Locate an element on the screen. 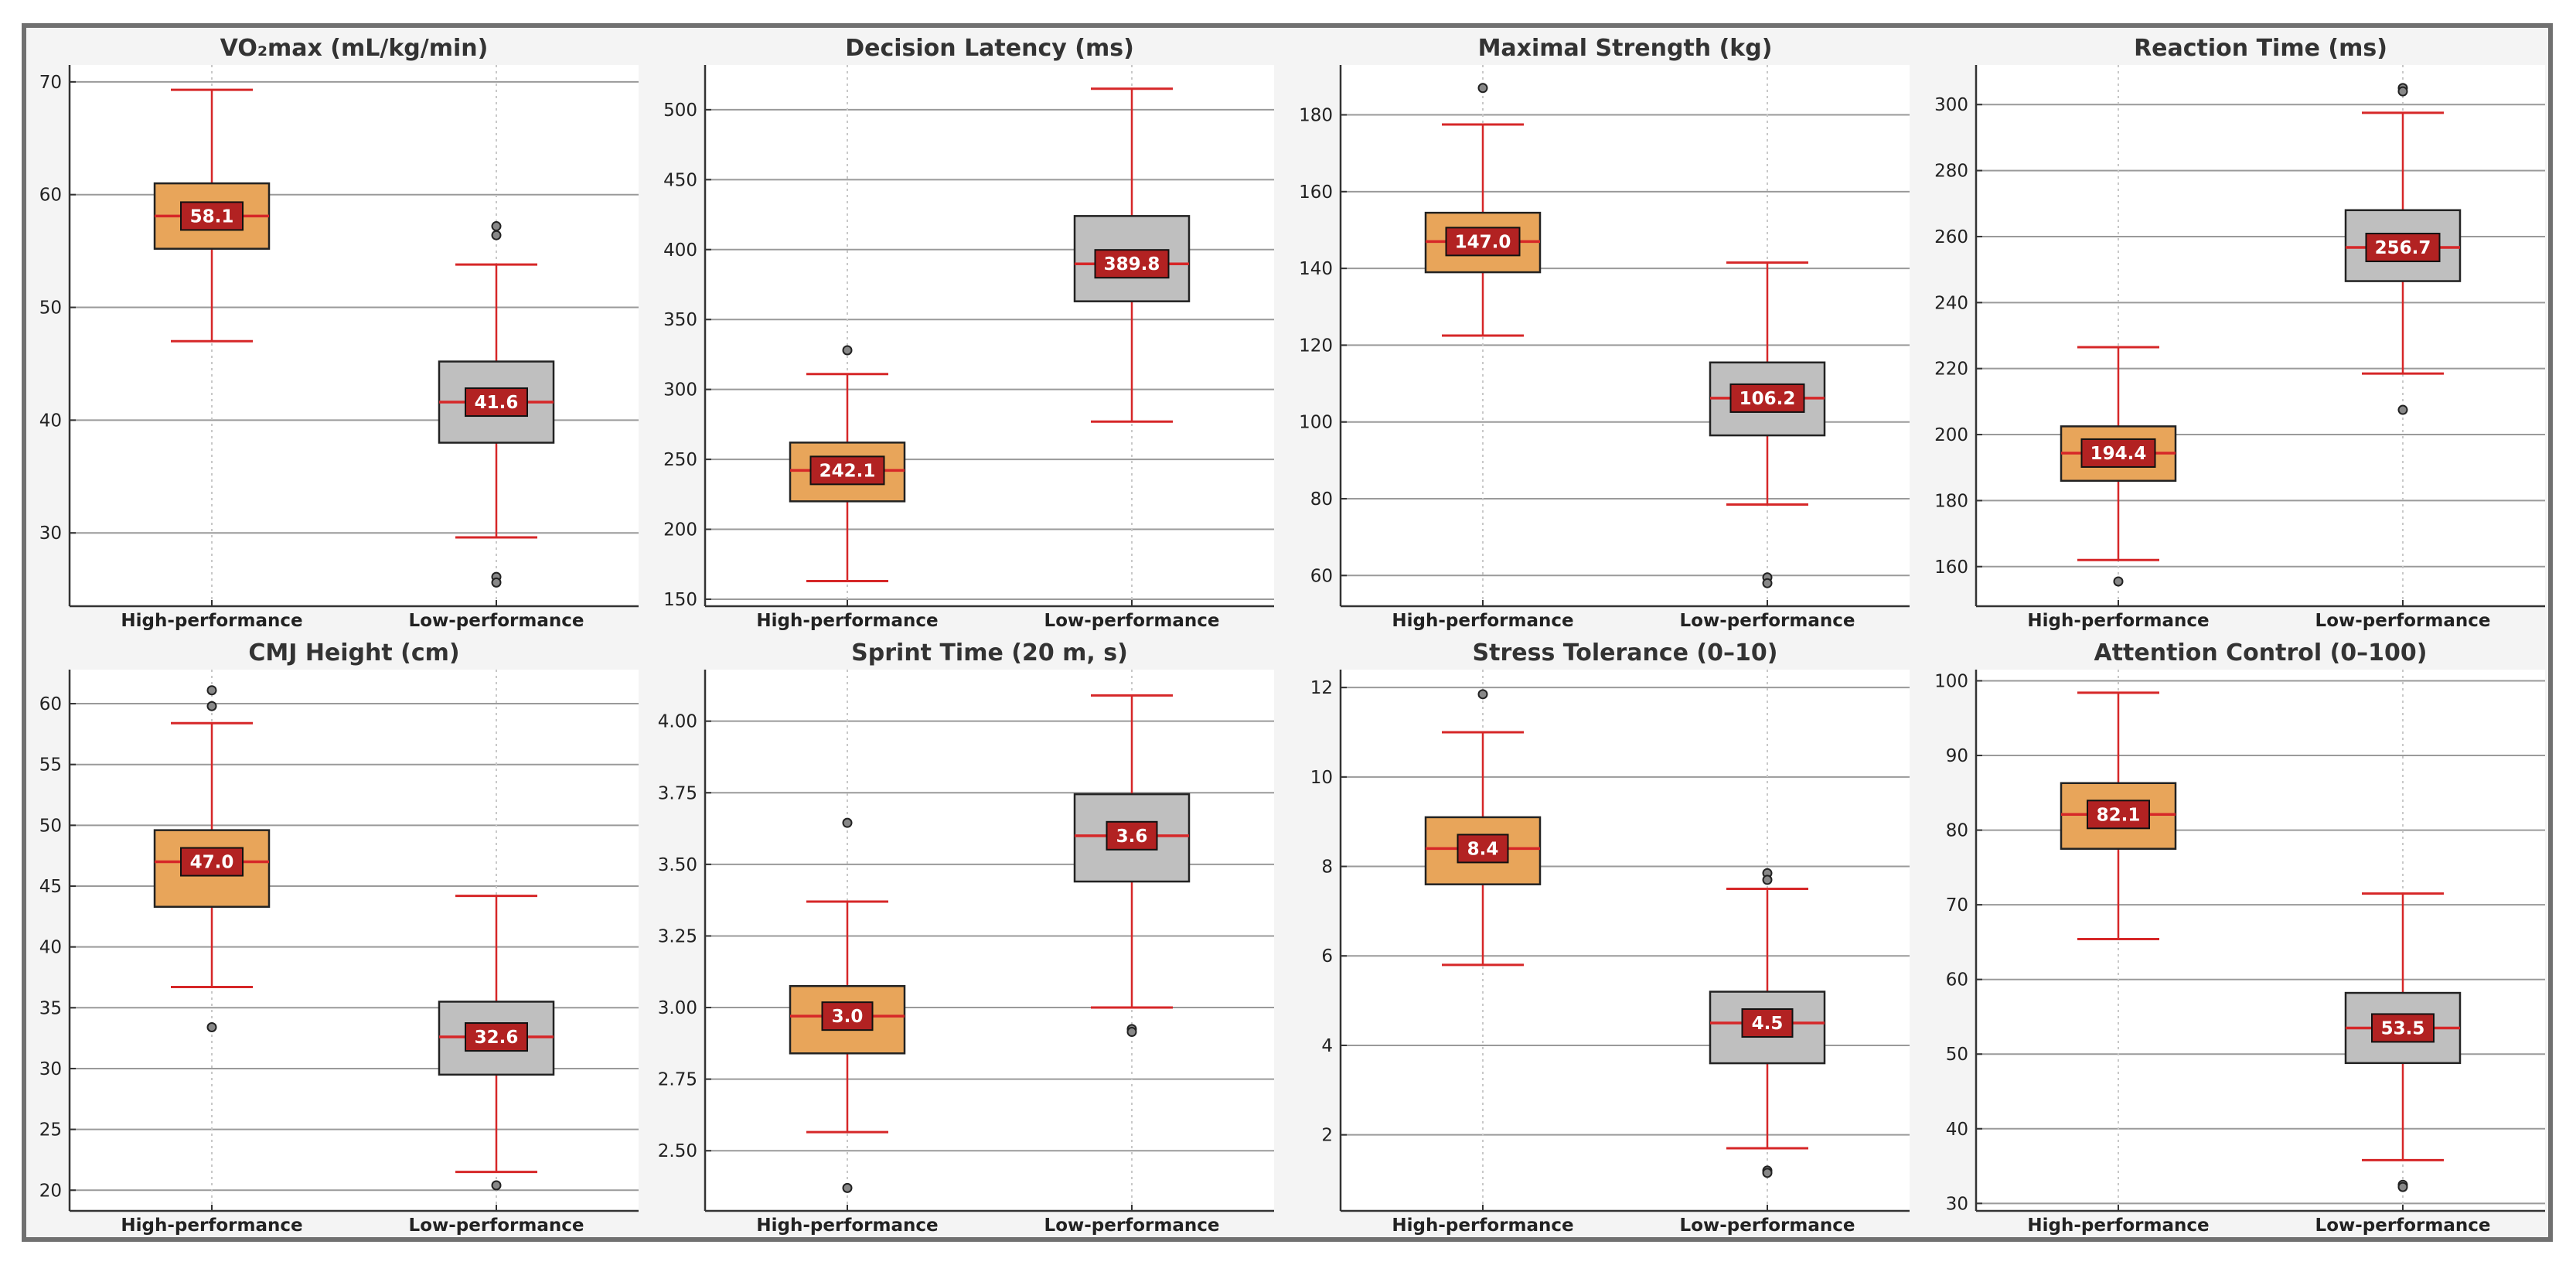  y-tick-label: 55 is located at coordinates (51, 765).